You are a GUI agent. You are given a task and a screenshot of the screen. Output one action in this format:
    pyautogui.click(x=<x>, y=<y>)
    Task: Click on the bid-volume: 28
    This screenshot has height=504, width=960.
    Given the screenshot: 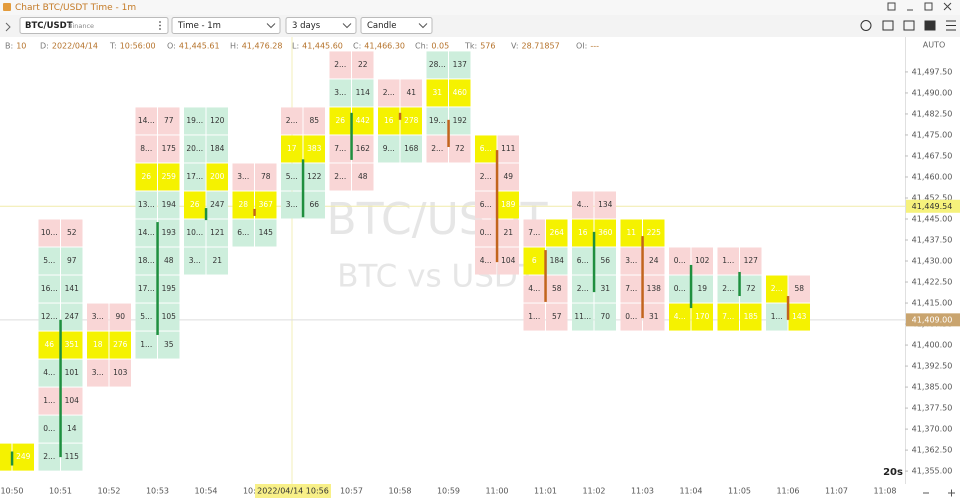 What is the action you would take?
    pyautogui.click(x=243, y=204)
    